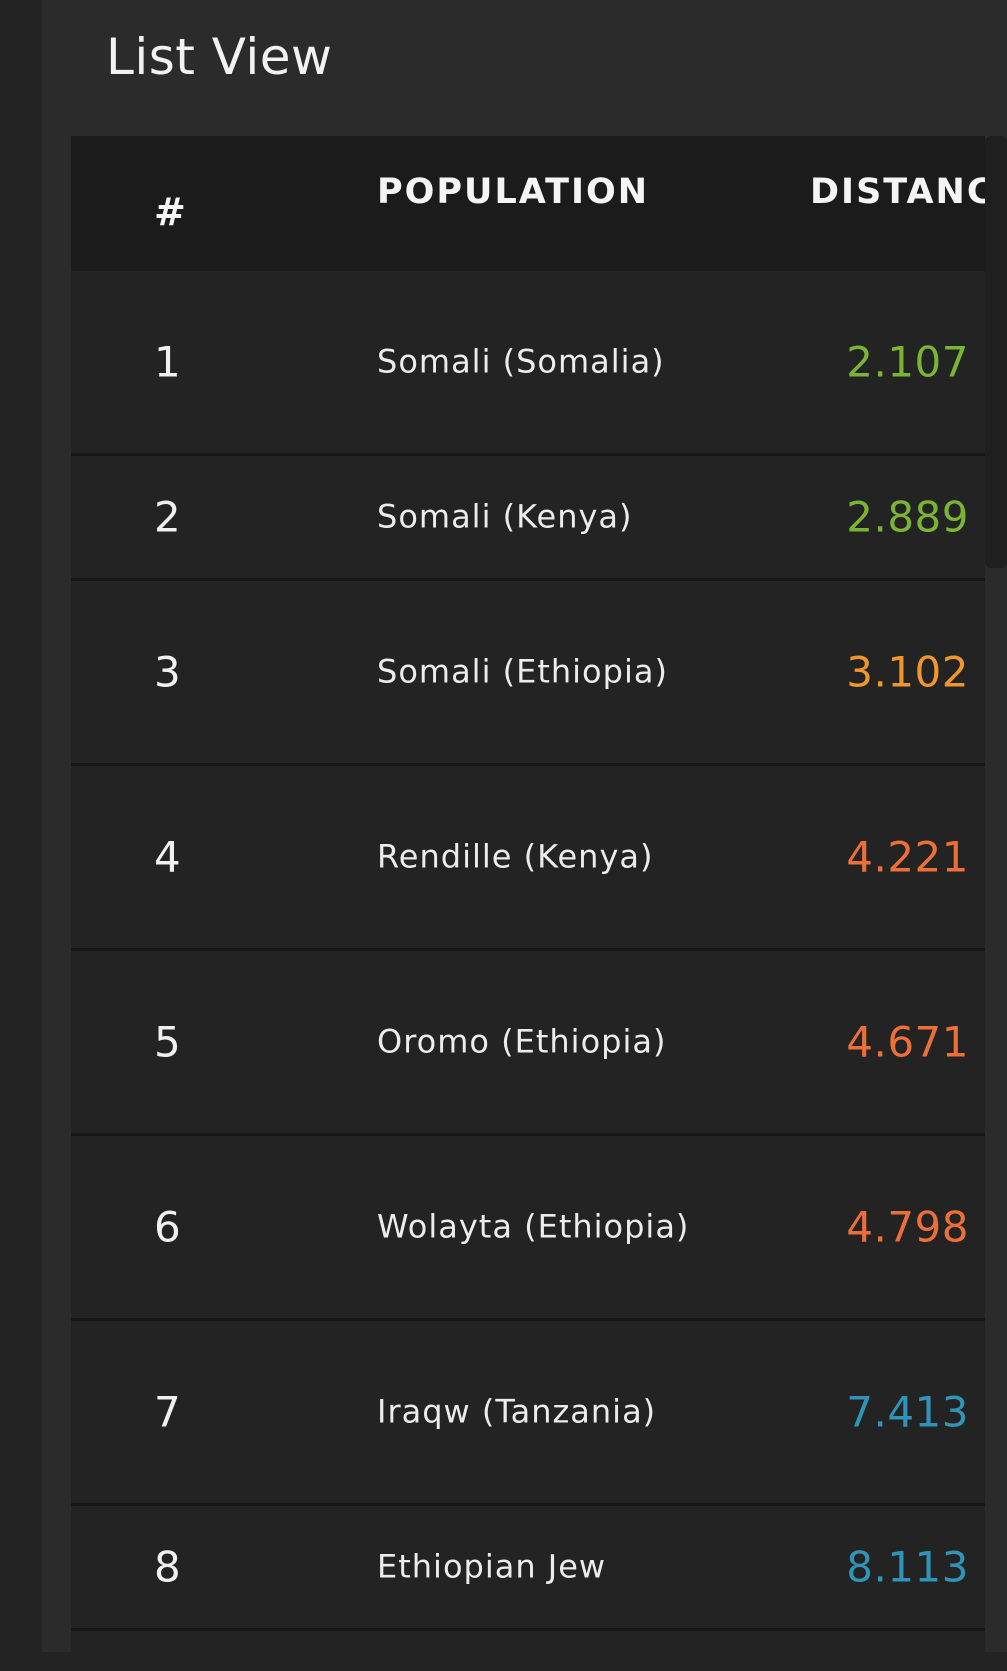 Image resolution: width=1007 pixels, height=1671 pixels. What do you see at coordinates (167, 672) in the screenshot?
I see `row-rank: 3` at bounding box center [167, 672].